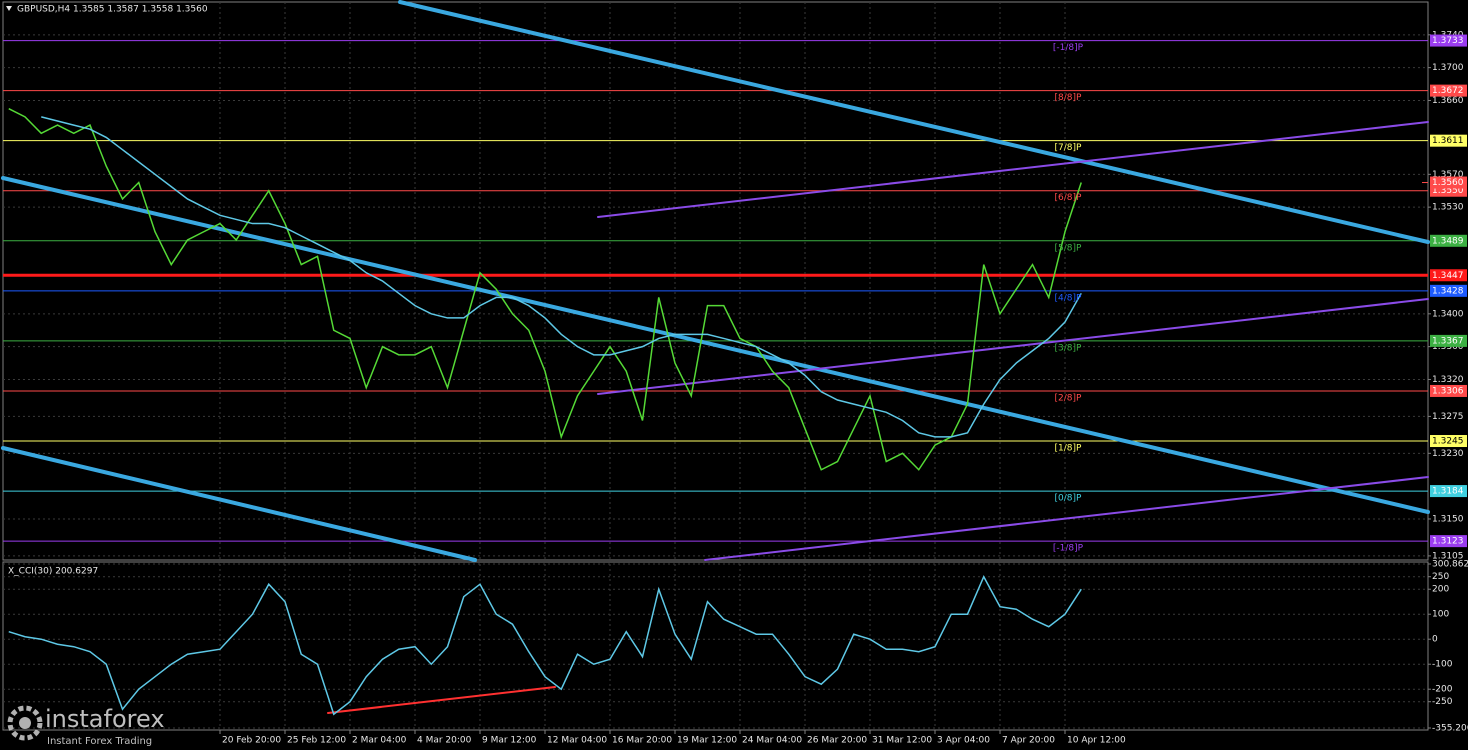 The width and height of the screenshot is (1468, 750). I want to click on x-tick-label: 16 Mar 20:00, so click(642, 741).